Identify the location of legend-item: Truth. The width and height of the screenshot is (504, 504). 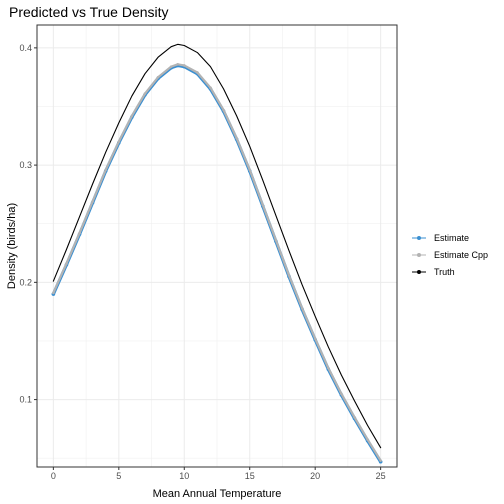
(433, 272).